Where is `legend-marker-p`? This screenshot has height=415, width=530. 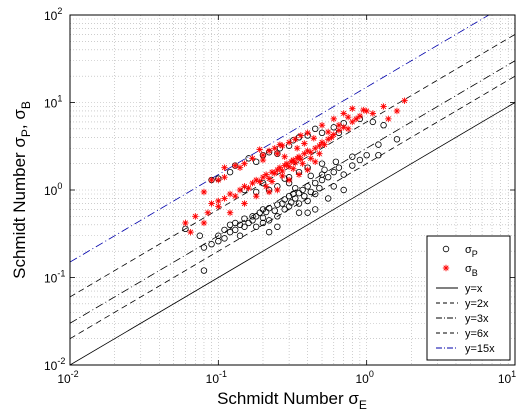 legend-marker-p is located at coordinates (446, 249).